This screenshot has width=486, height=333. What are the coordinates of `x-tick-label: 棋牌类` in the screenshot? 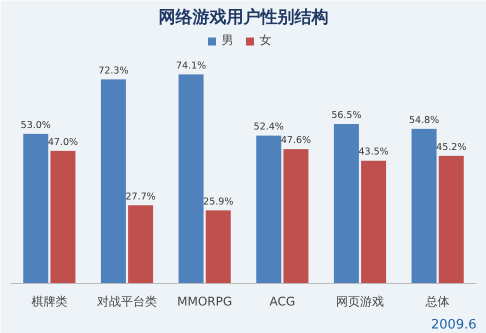 It's located at (49, 301).